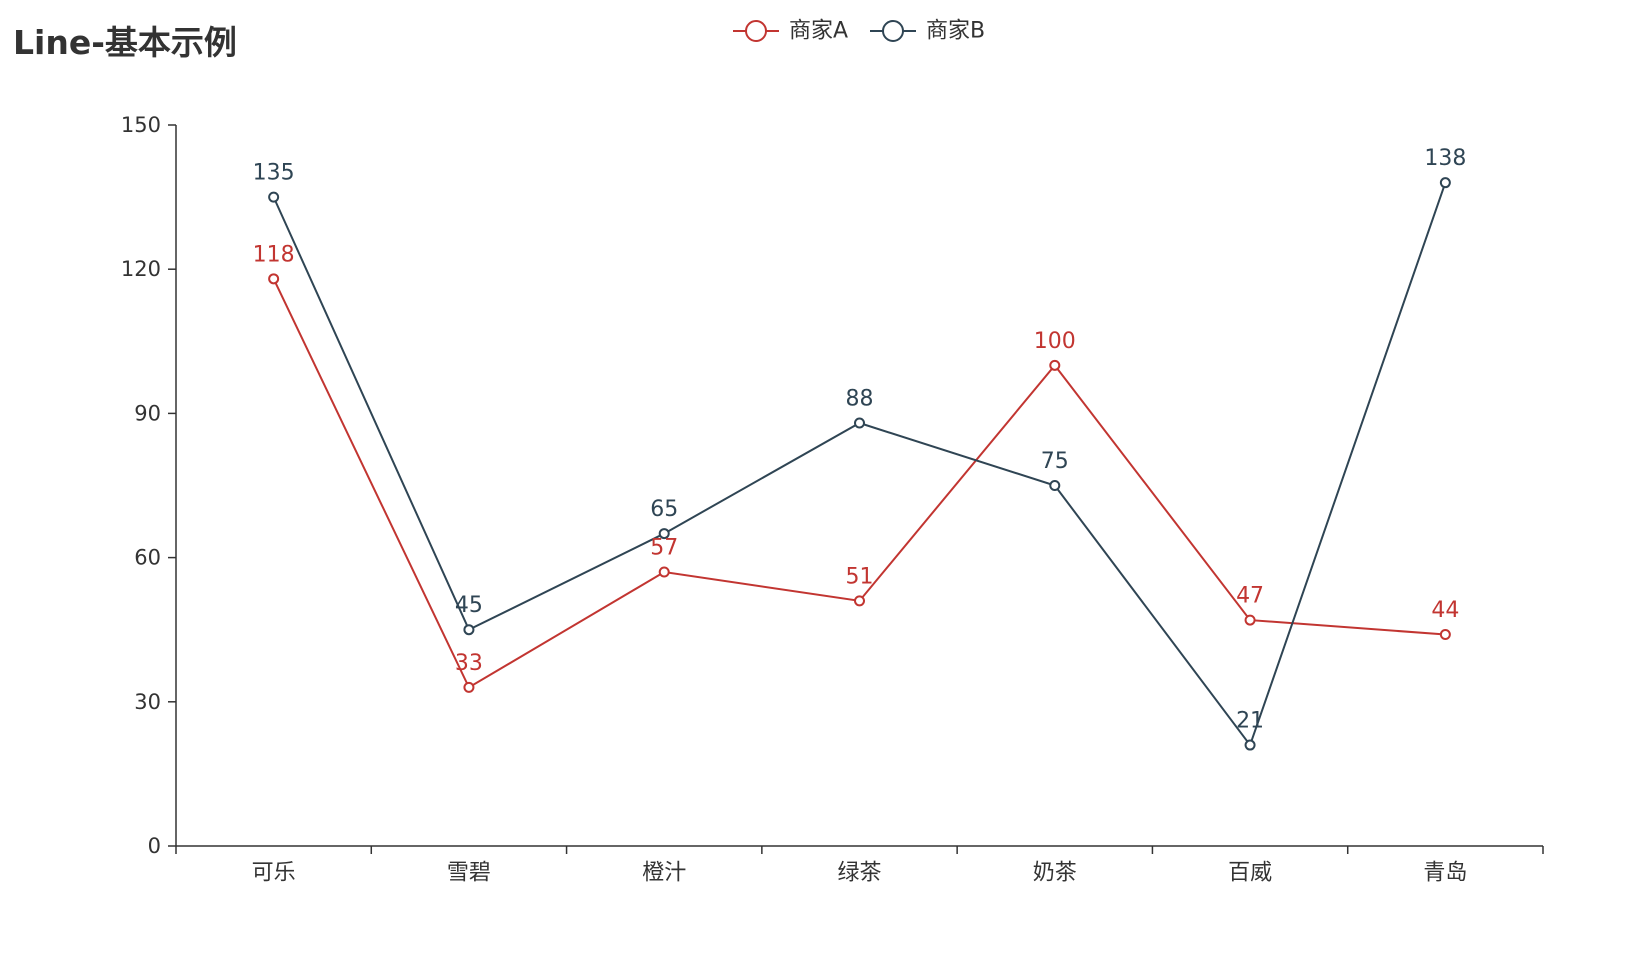 The image size is (1652, 967). What do you see at coordinates (1055, 341) in the screenshot?
I see `data-label: 100` at bounding box center [1055, 341].